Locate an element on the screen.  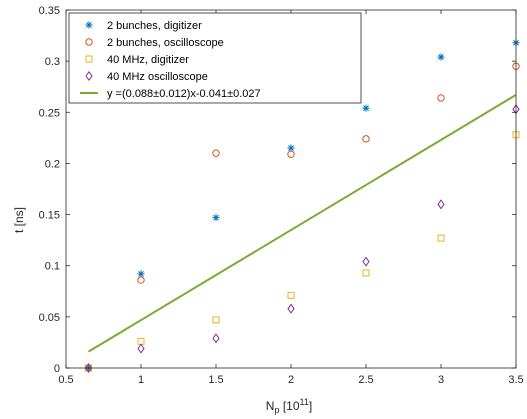
y-tick-label: 0.3 is located at coordinates (52, 62).